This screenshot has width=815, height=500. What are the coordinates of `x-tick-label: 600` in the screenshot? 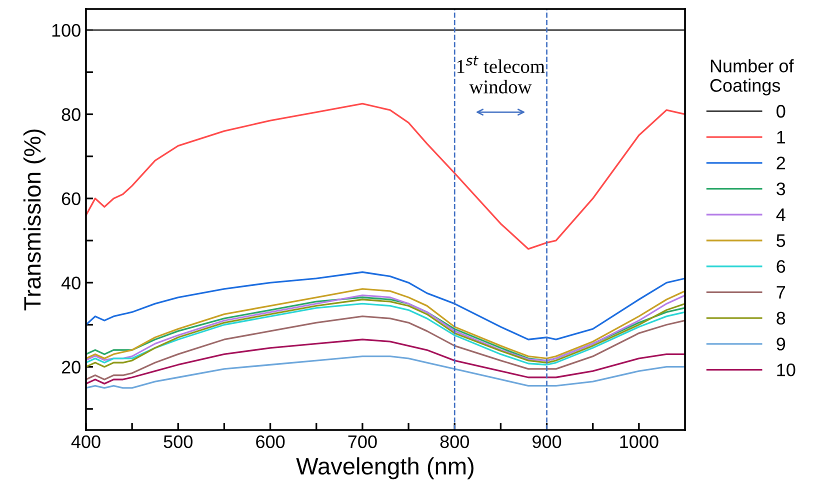 It's located at (270, 441).